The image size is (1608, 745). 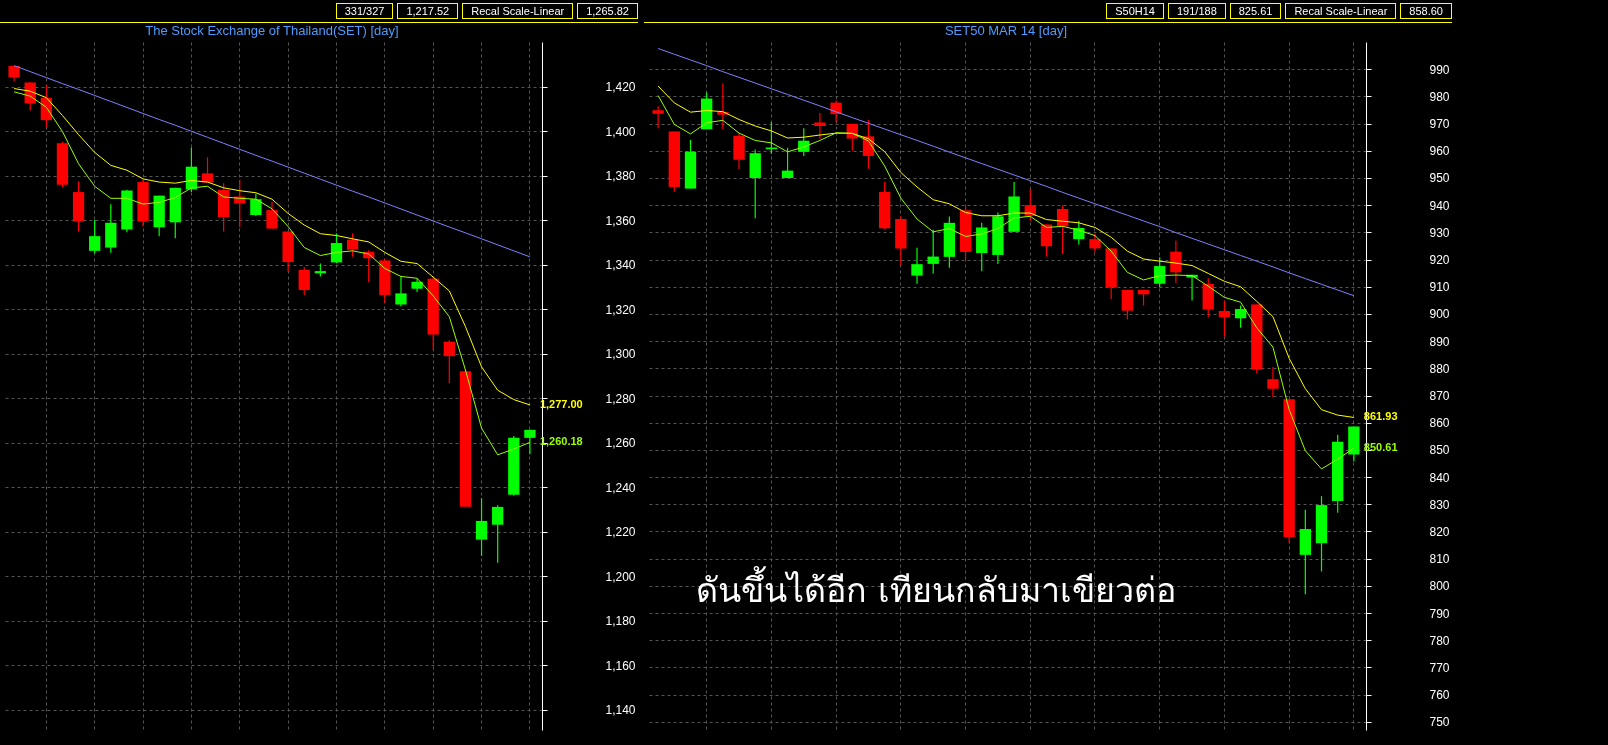 I want to click on y-tick-label: 840, so click(x=1439, y=477).